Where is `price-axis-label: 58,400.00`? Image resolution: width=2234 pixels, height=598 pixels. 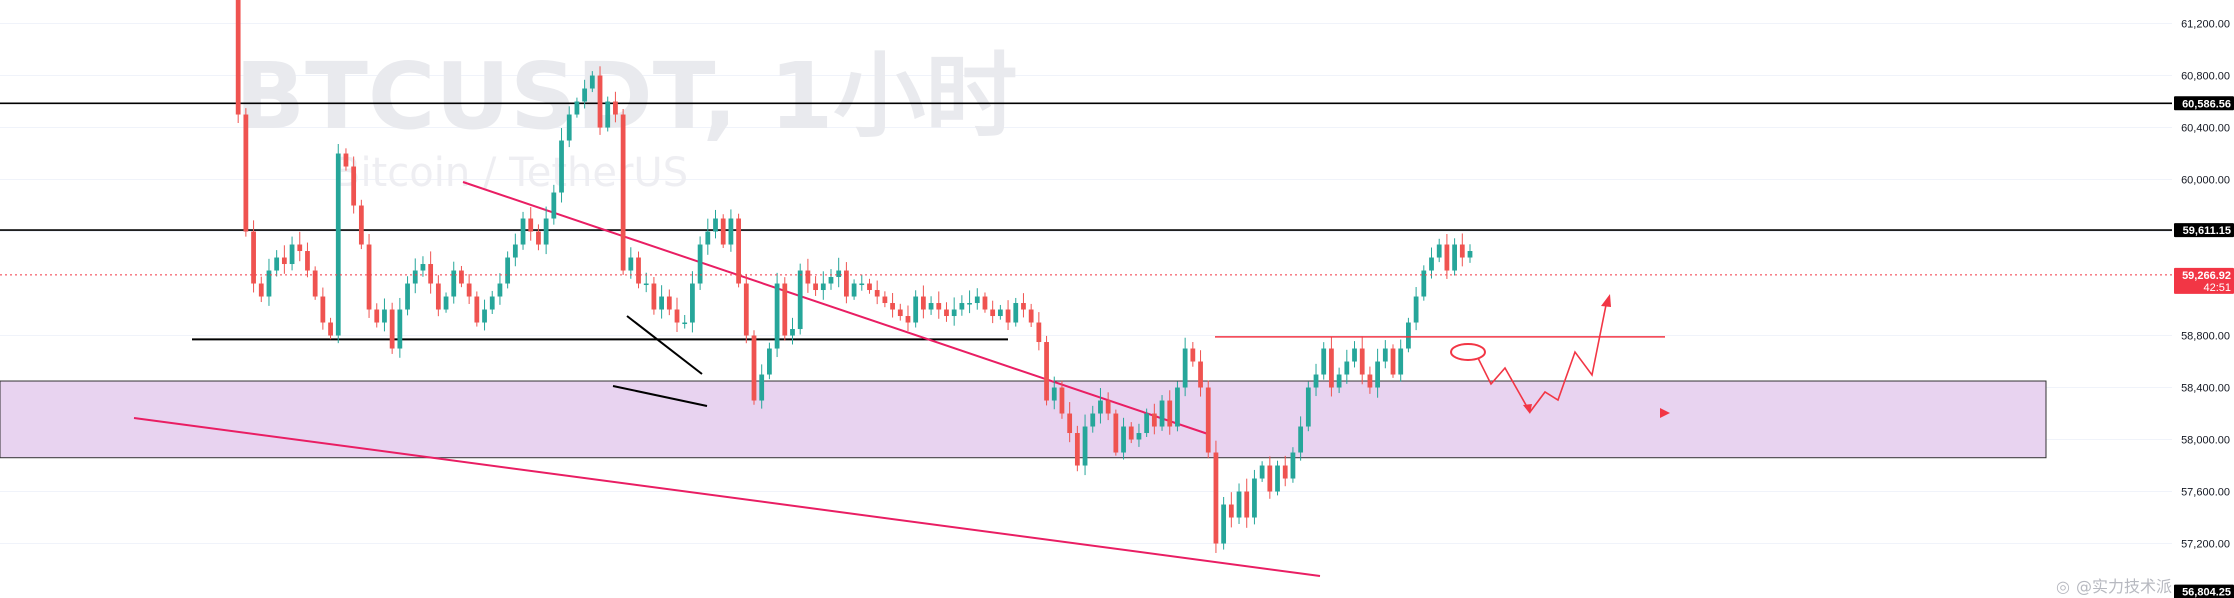 price-axis-label: 58,400.00 is located at coordinates (2205, 389).